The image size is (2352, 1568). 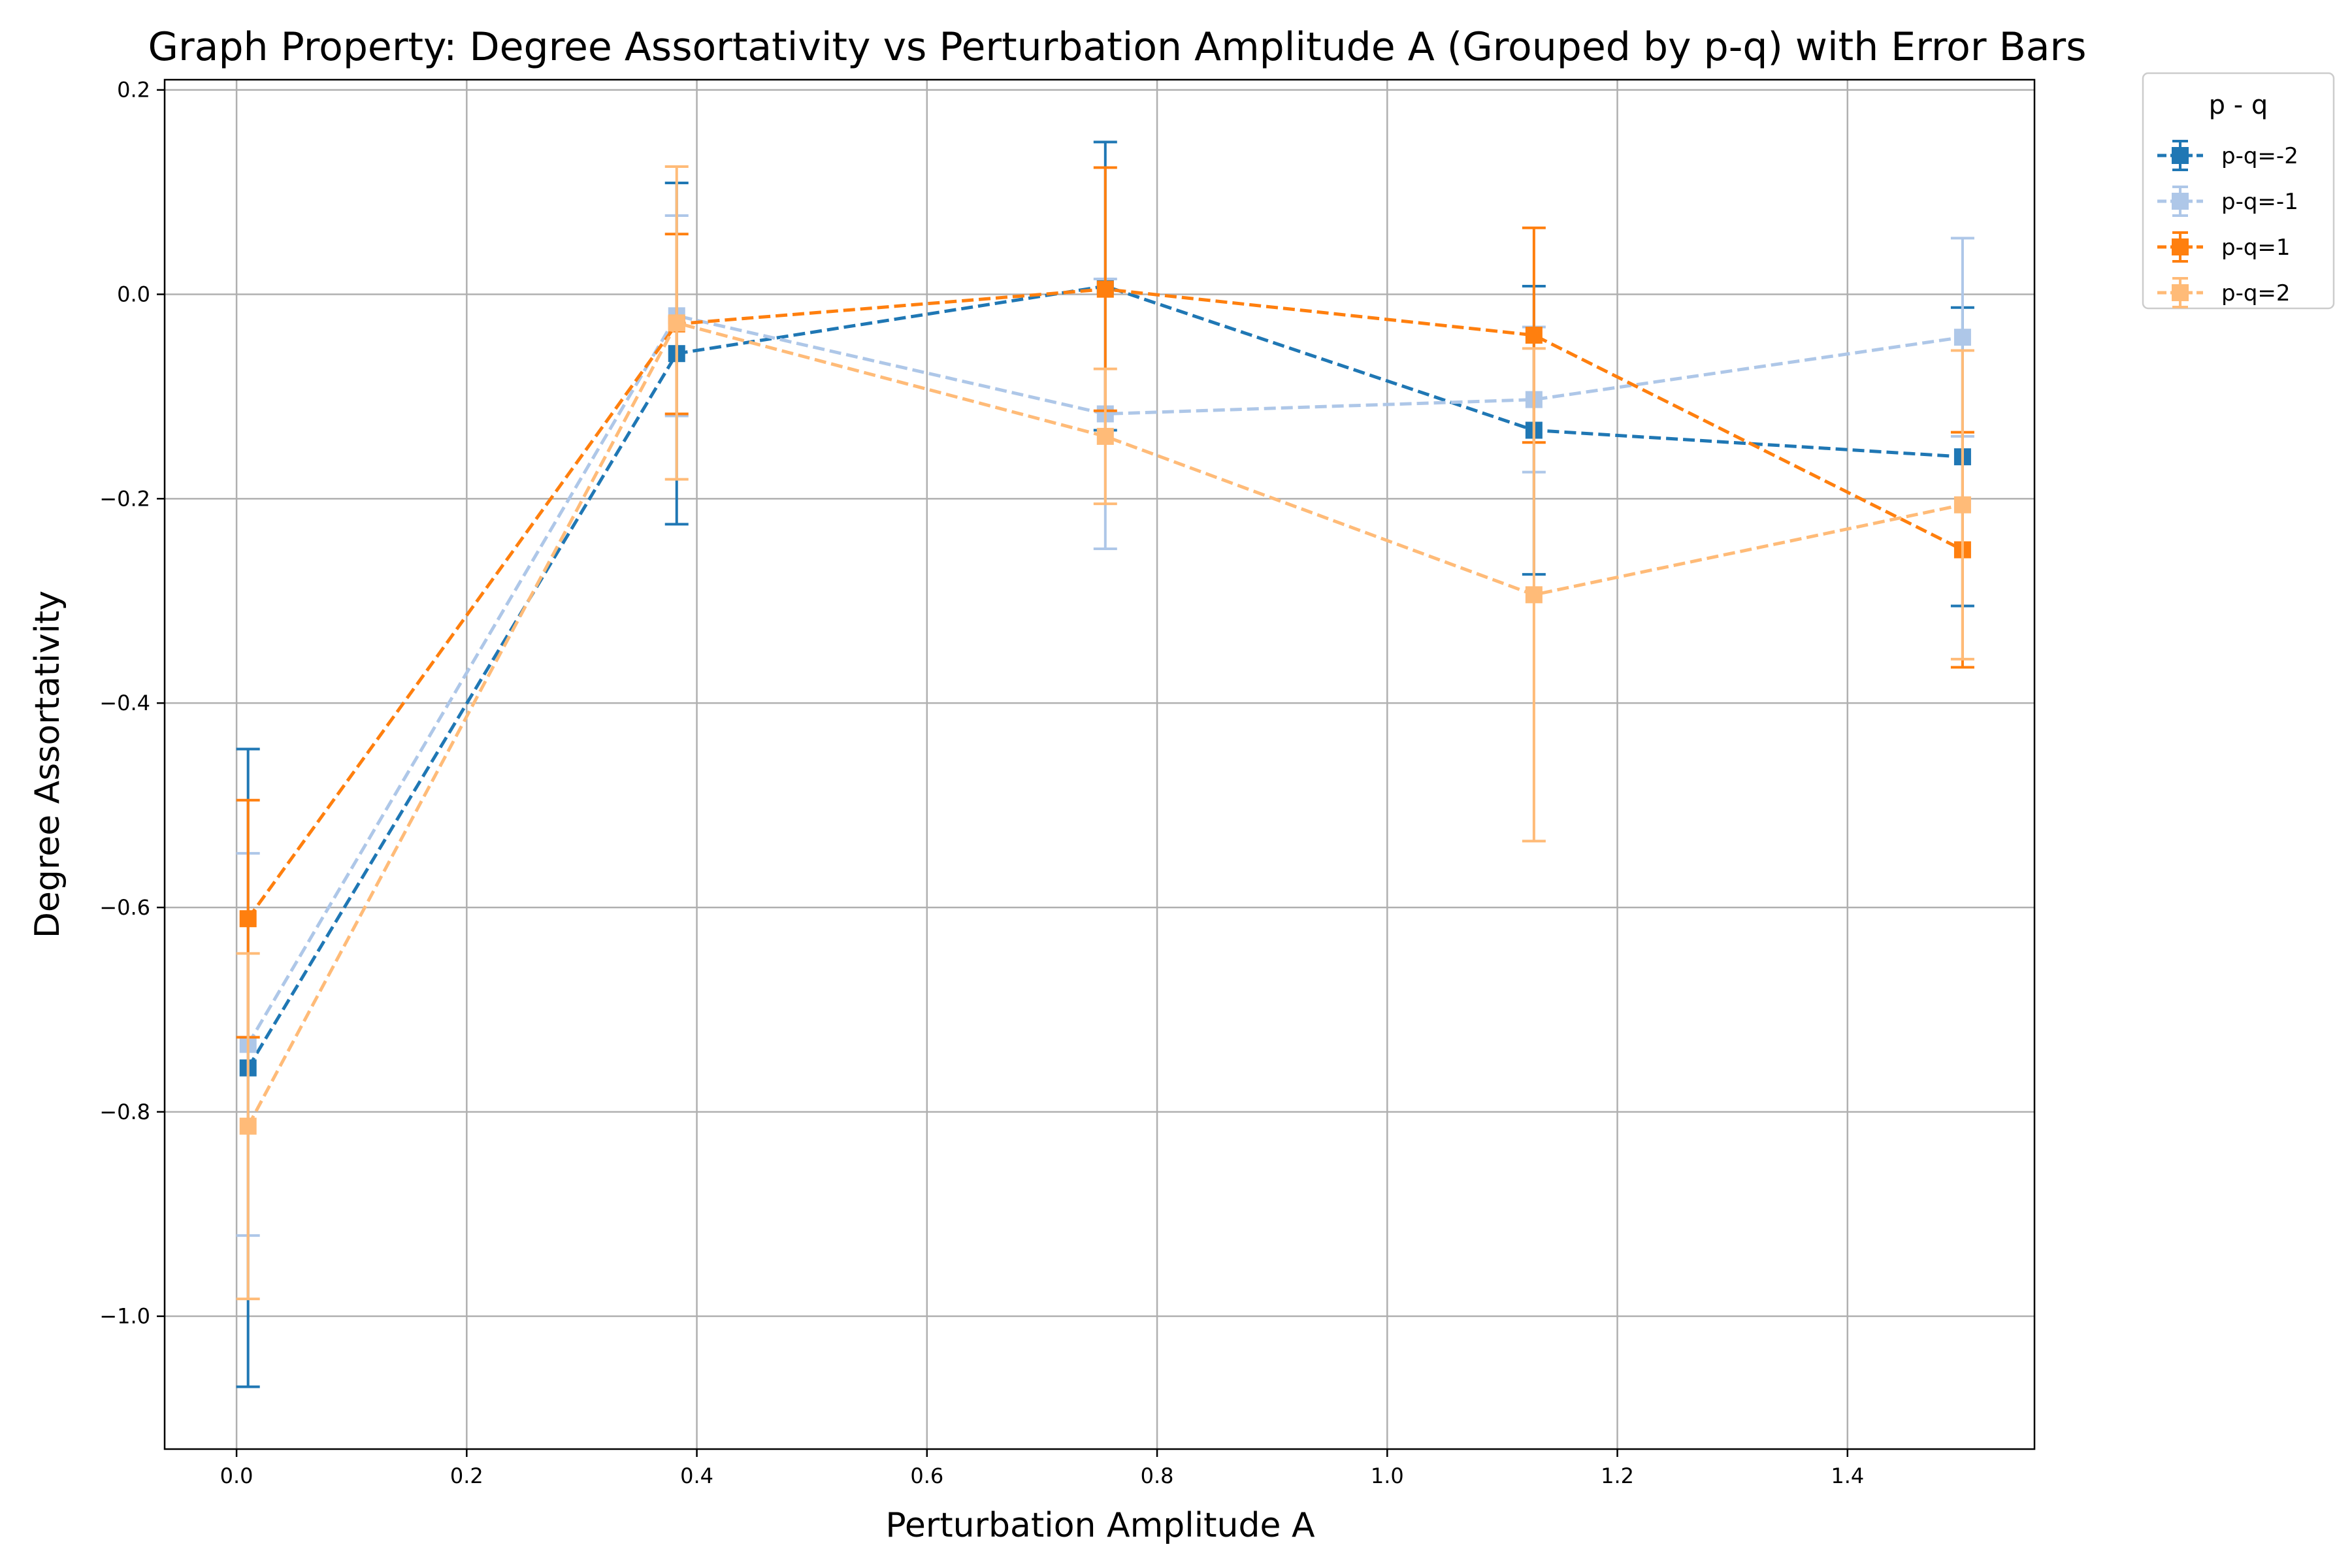 What do you see at coordinates (2238, 105) in the screenshot?
I see `legend-title: p - q` at bounding box center [2238, 105].